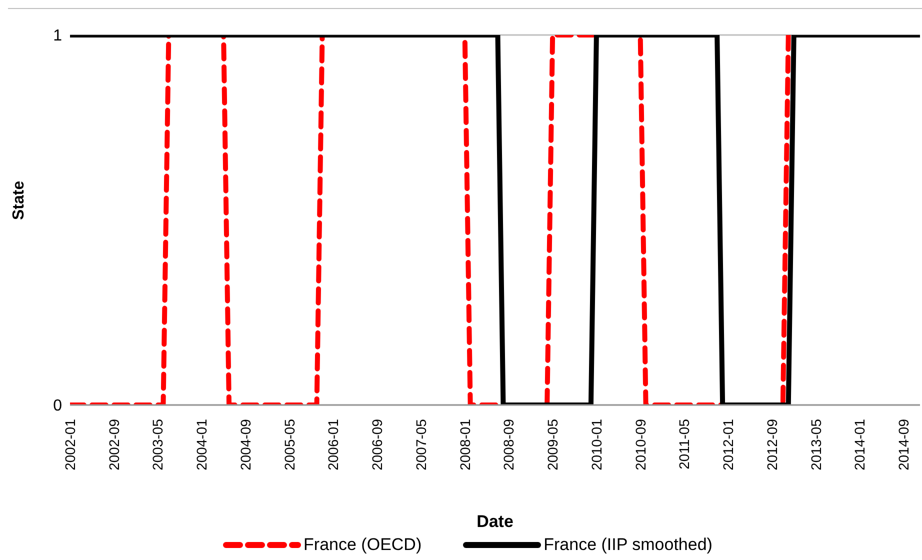  What do you see at coordinates (904, 444) in the screenshot?
I see `x-tick-label: 2014-09` at bounding box center [904, 444].